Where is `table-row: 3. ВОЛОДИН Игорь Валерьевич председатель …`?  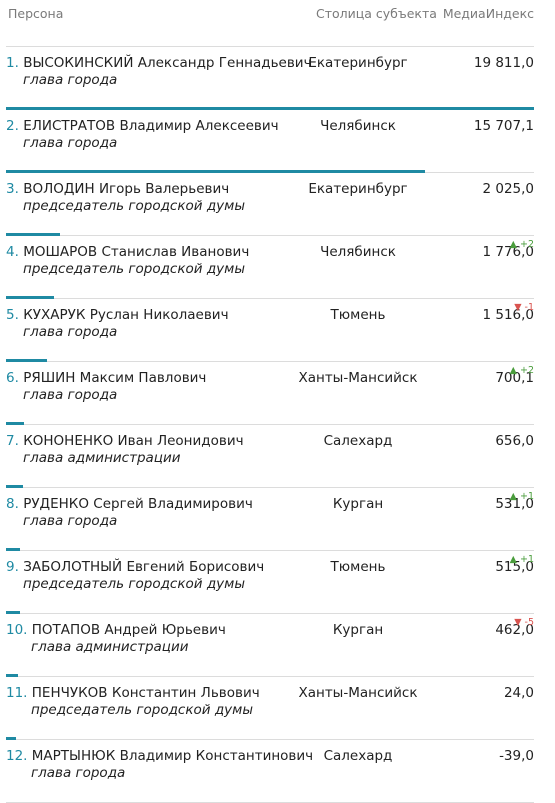 table-row: 3. ВОЛОДИН Игорь Валерьевич председатель … is located at coordinates (270, 204).